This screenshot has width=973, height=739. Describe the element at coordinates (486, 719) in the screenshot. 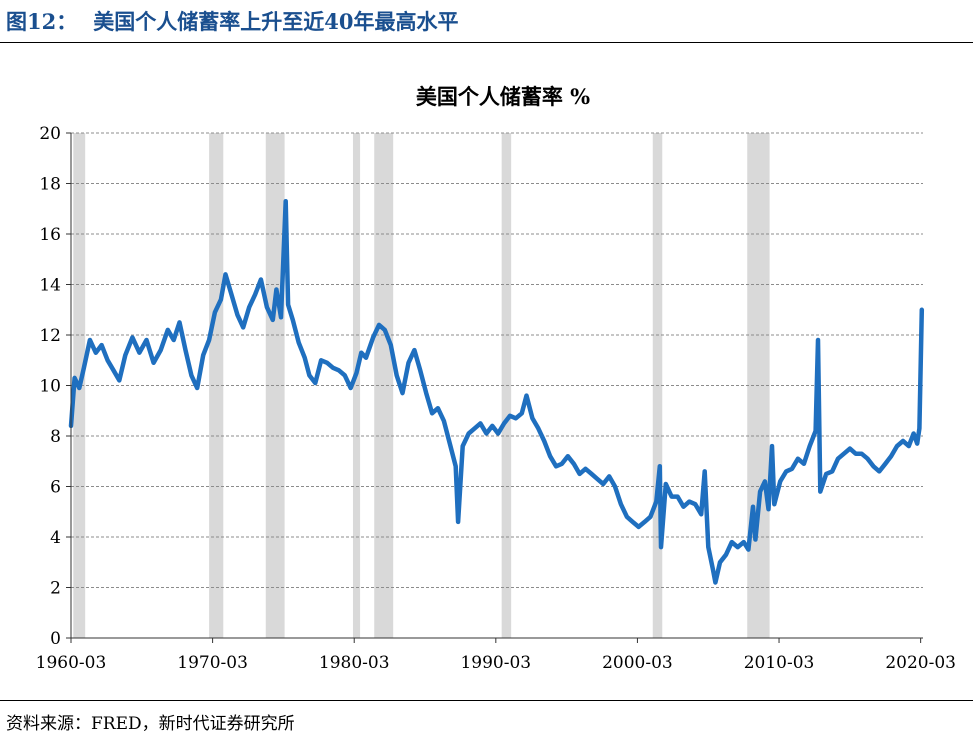

I see `figure-footer: 资料来源：FRED，新时代证券研究所` at that location.